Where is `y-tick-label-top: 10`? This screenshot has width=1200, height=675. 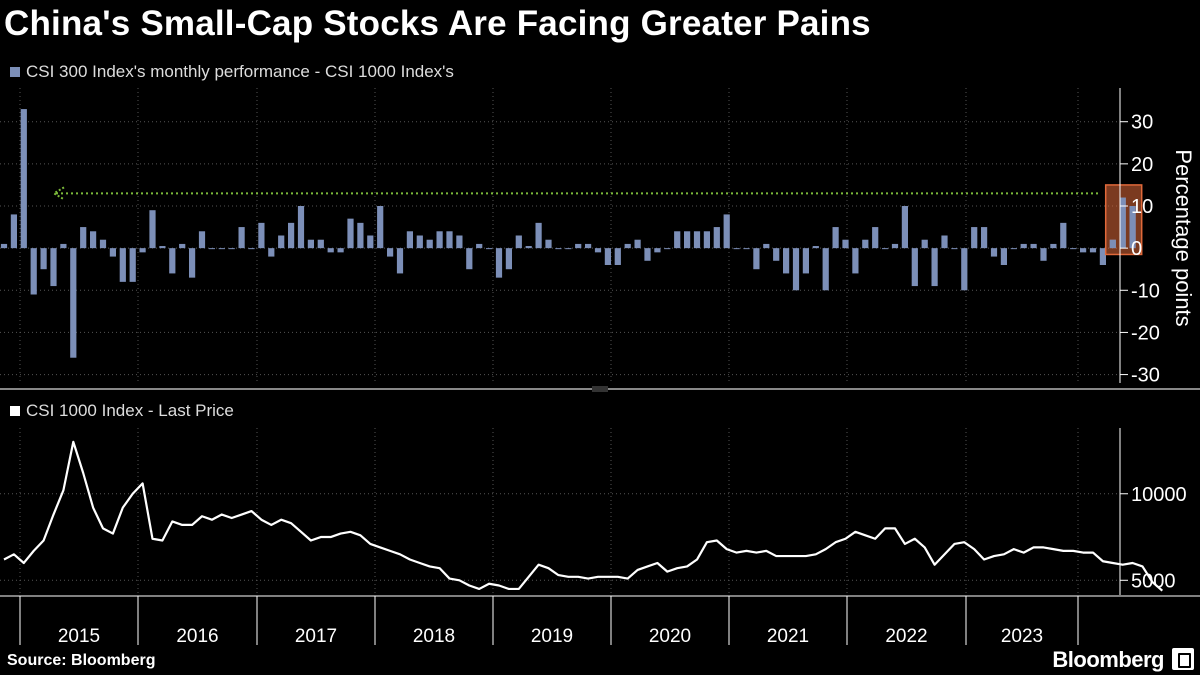 y-tick-label-top: 10 is located at coordinates (1142, 207).